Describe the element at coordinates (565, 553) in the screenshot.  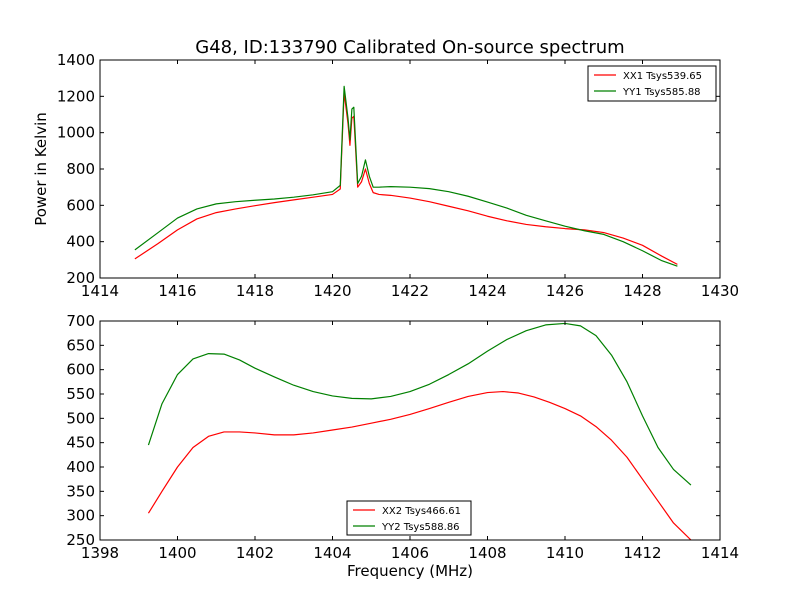
I see `x-tick-label: 1410` at that location.